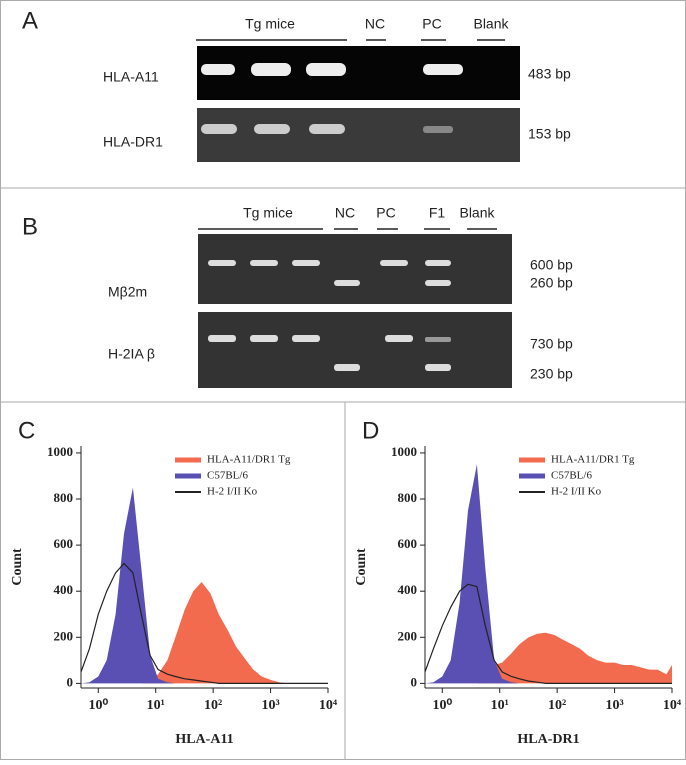 Image resolution: width=686 pixels, height=765 pixels. I want to click on row-label: HLA-A11, so click(131, 77).